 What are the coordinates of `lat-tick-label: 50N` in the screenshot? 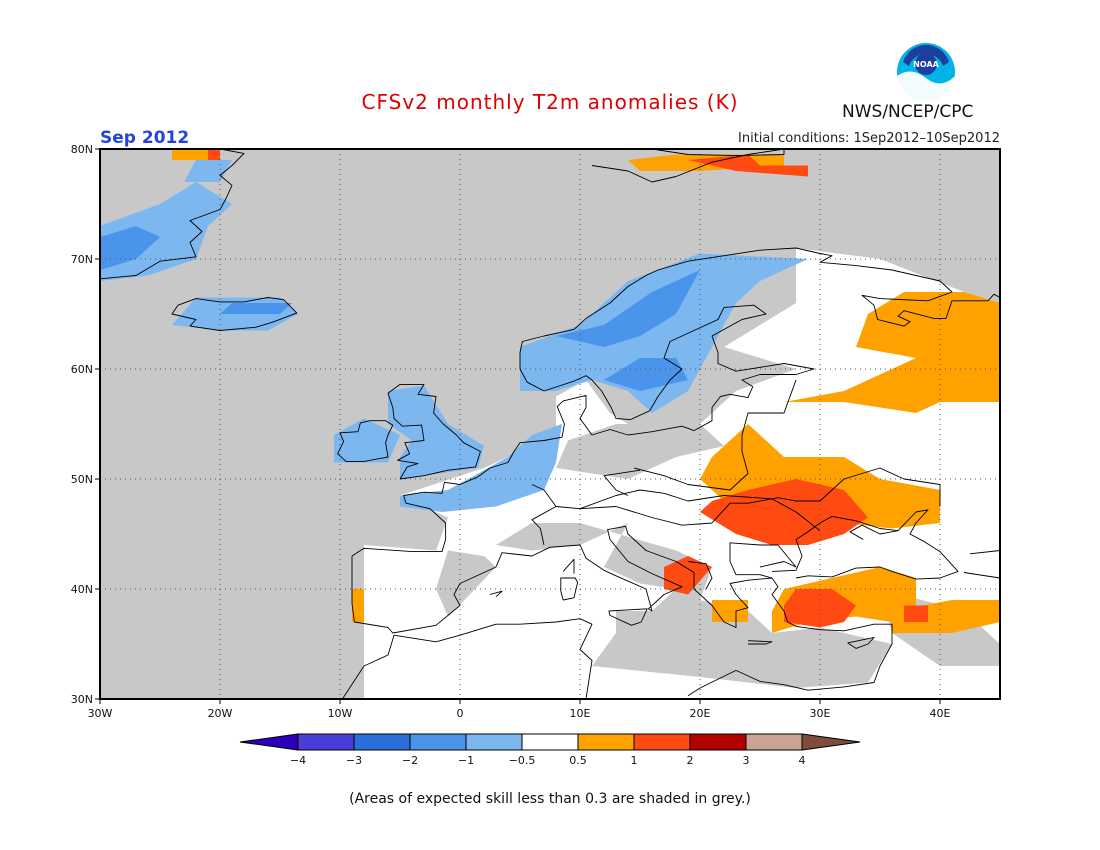 It's located at (82, 479).